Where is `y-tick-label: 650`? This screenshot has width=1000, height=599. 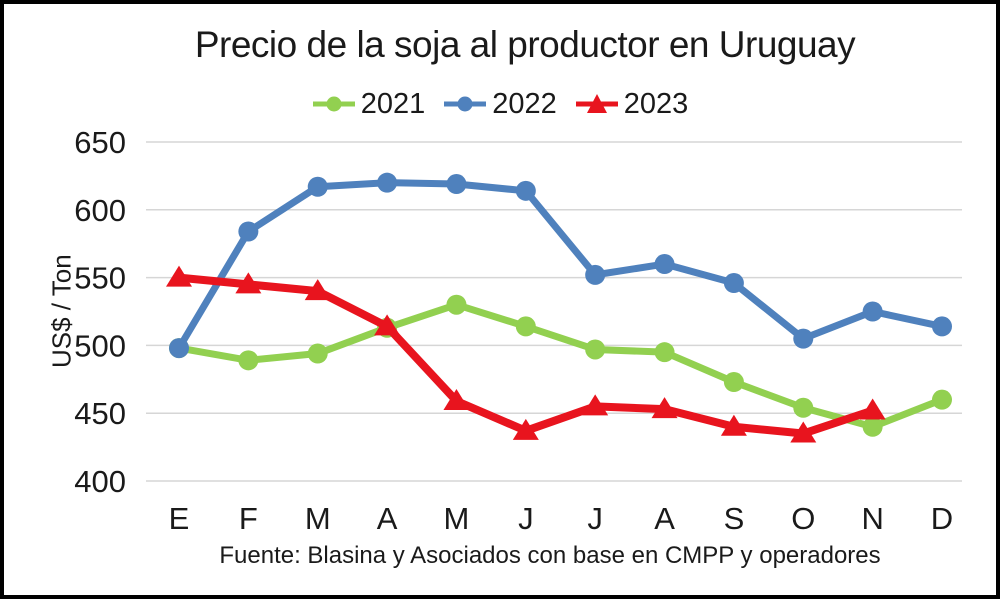
y-tick-label: 650 is located at coordinates (100, 142).